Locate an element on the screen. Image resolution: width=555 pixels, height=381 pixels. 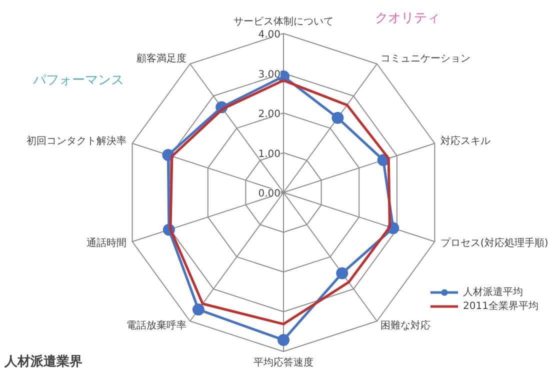
legend-label: 2011全業界平均 is located at coordinates (500, 306).